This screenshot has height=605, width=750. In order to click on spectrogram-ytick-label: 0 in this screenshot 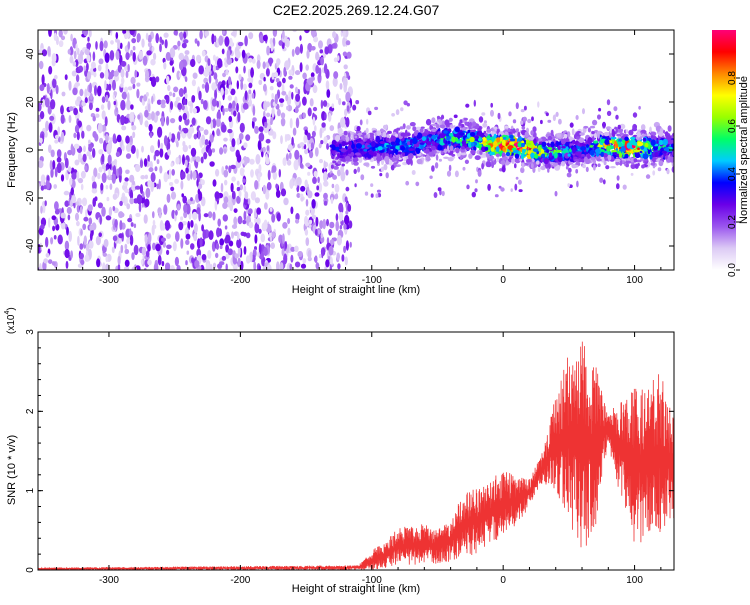, I will do `click(30, 150)`.